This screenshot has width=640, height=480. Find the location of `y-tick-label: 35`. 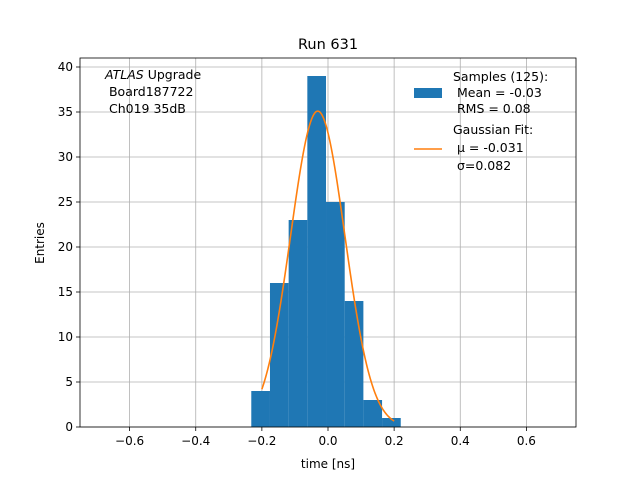

y-tick-label: 35 is located at coordinates (65, 112).